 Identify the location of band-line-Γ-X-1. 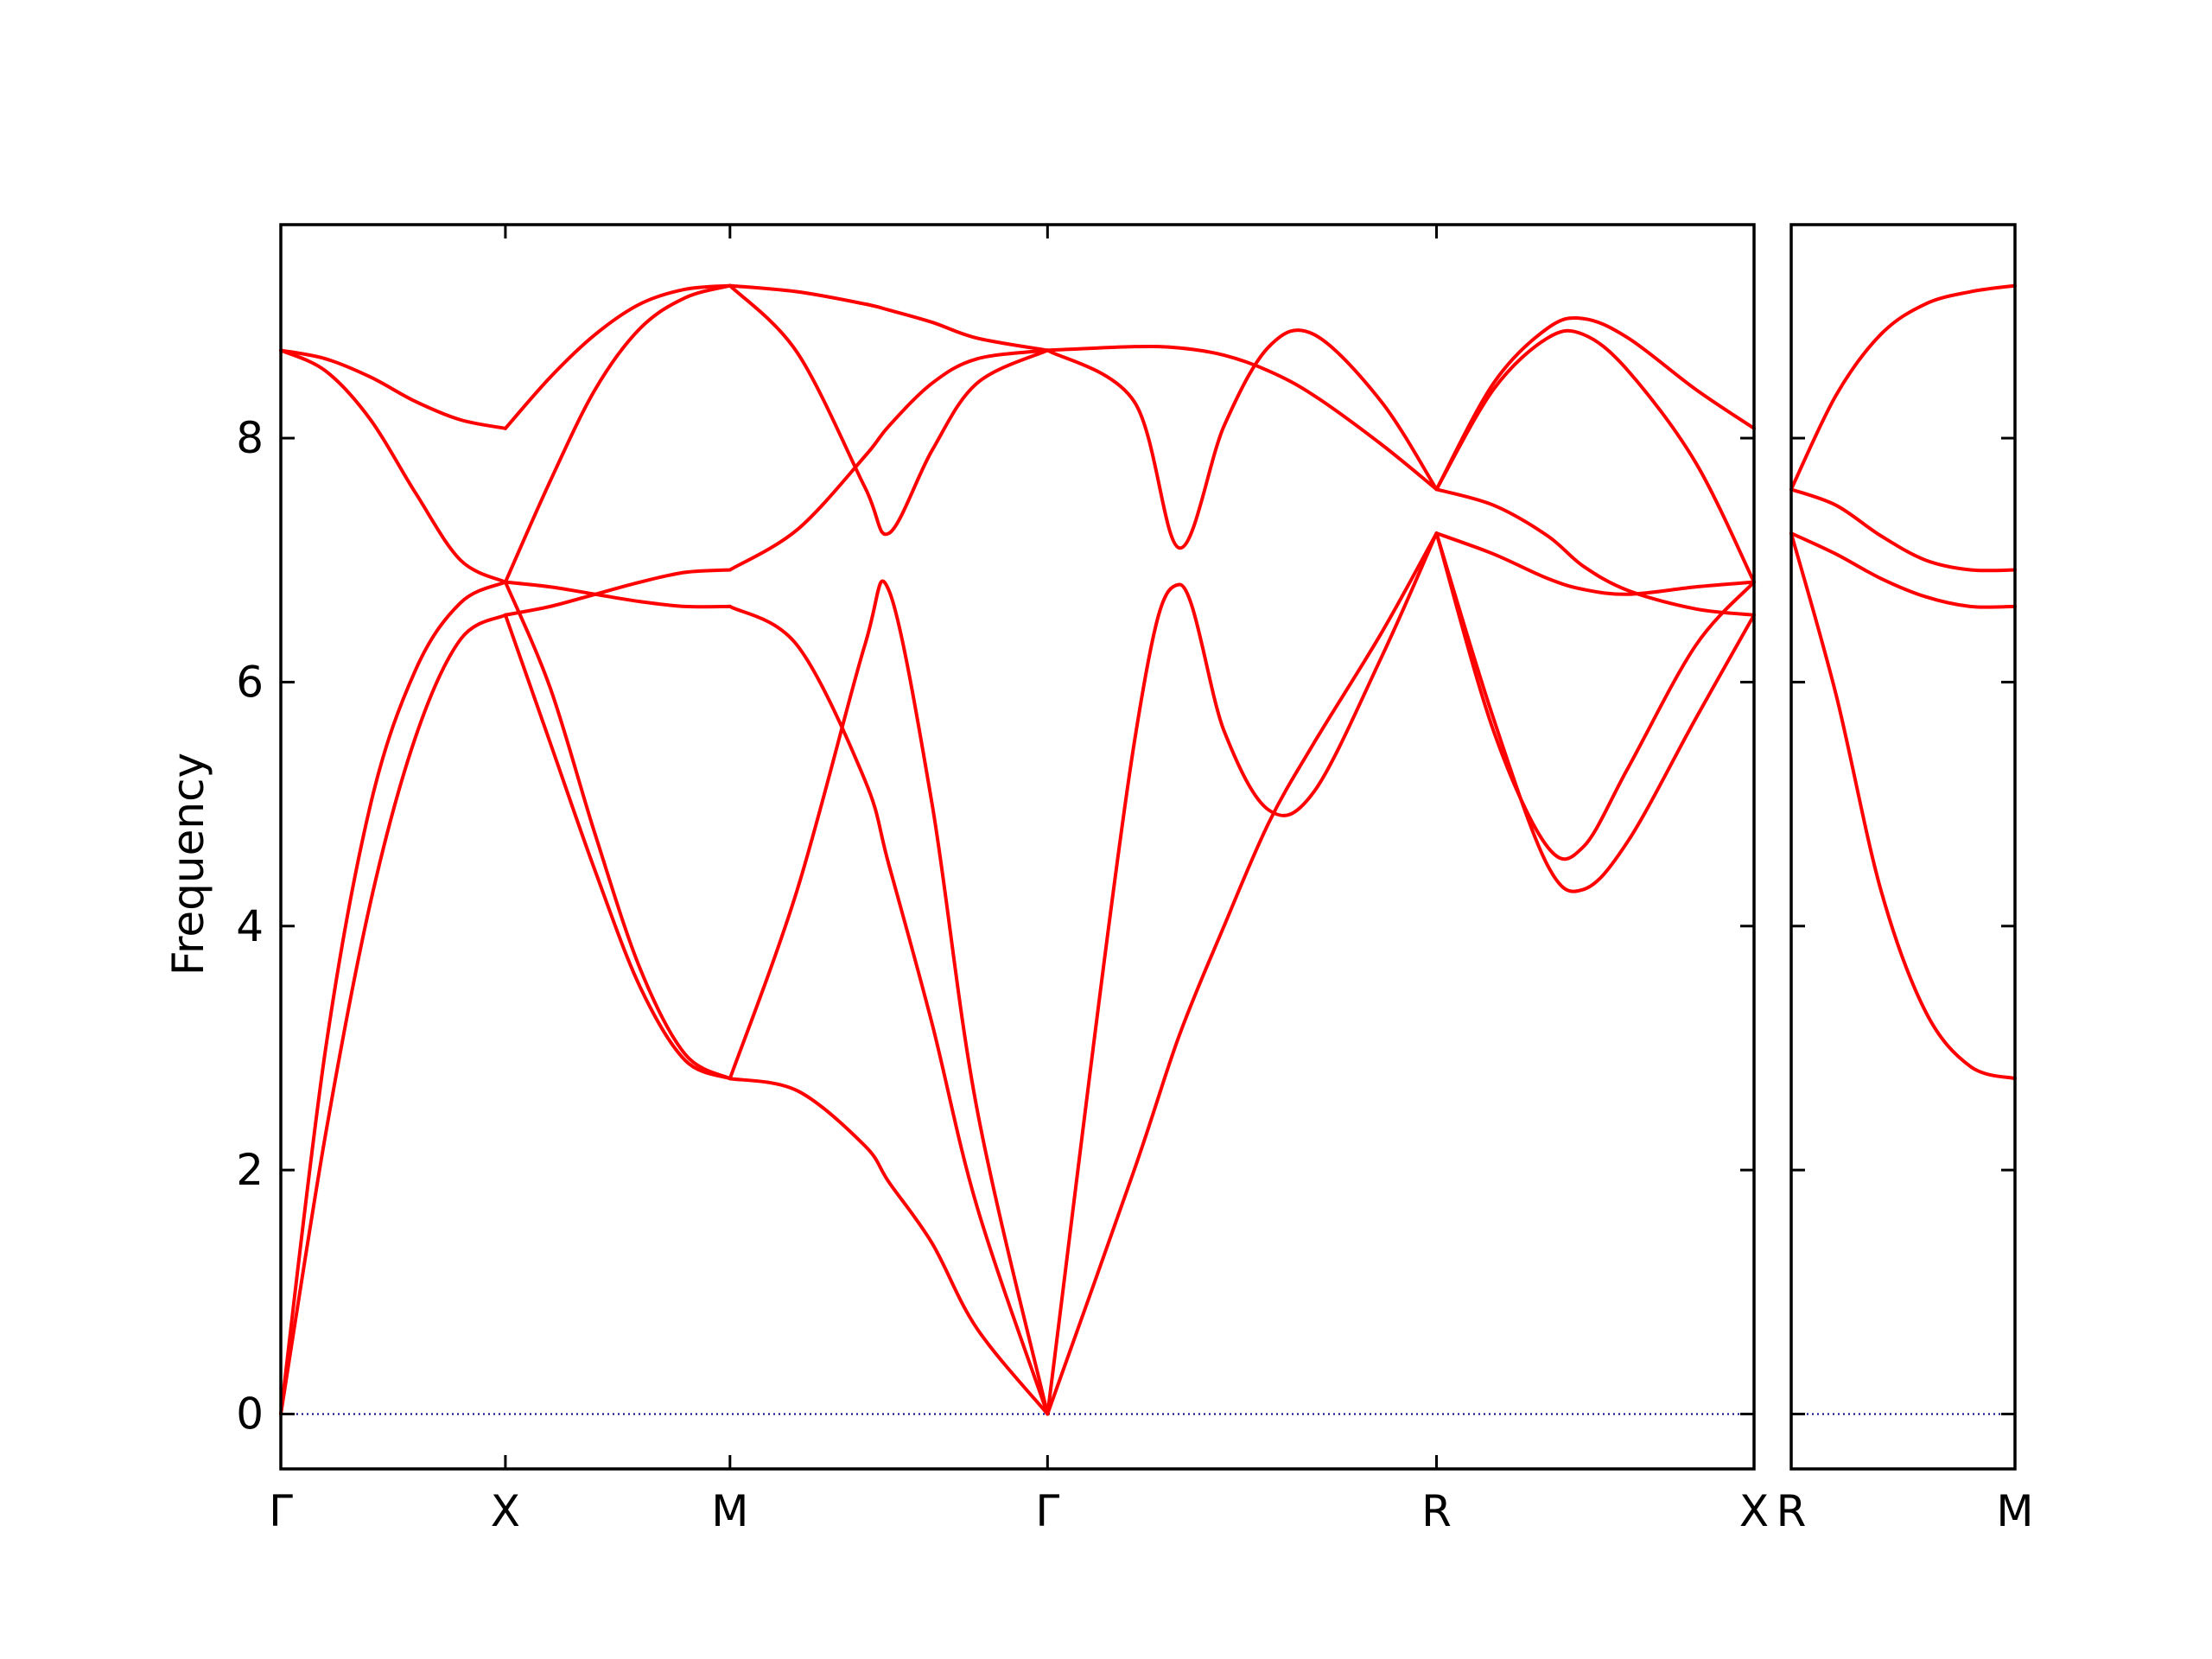
(393, 998).